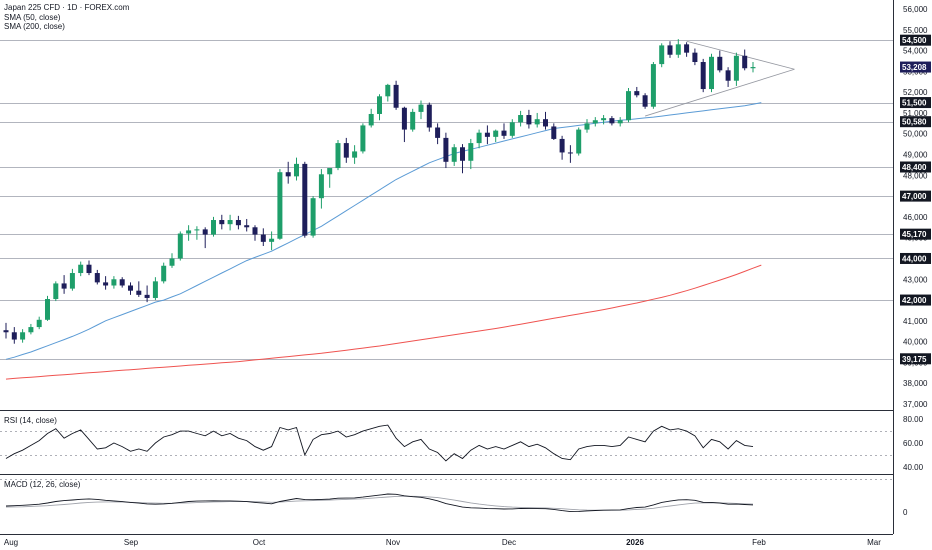 This screenshot has width=932, height=550. What do you see at coordinates (915, 30) in the screenshot?
I see `price-tick-label: 55,000` at bounding box center [915, 30].